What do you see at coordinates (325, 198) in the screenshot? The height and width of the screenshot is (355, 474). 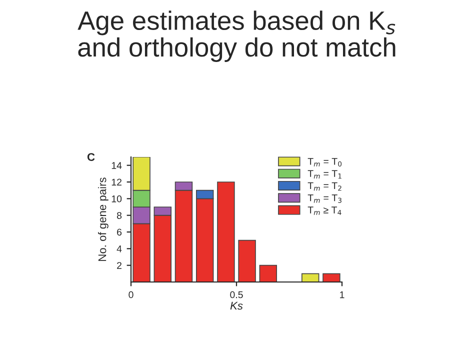 I see `legend-label: T$_{m}$ = T$_{3}$` at bounding box center [325, 198].